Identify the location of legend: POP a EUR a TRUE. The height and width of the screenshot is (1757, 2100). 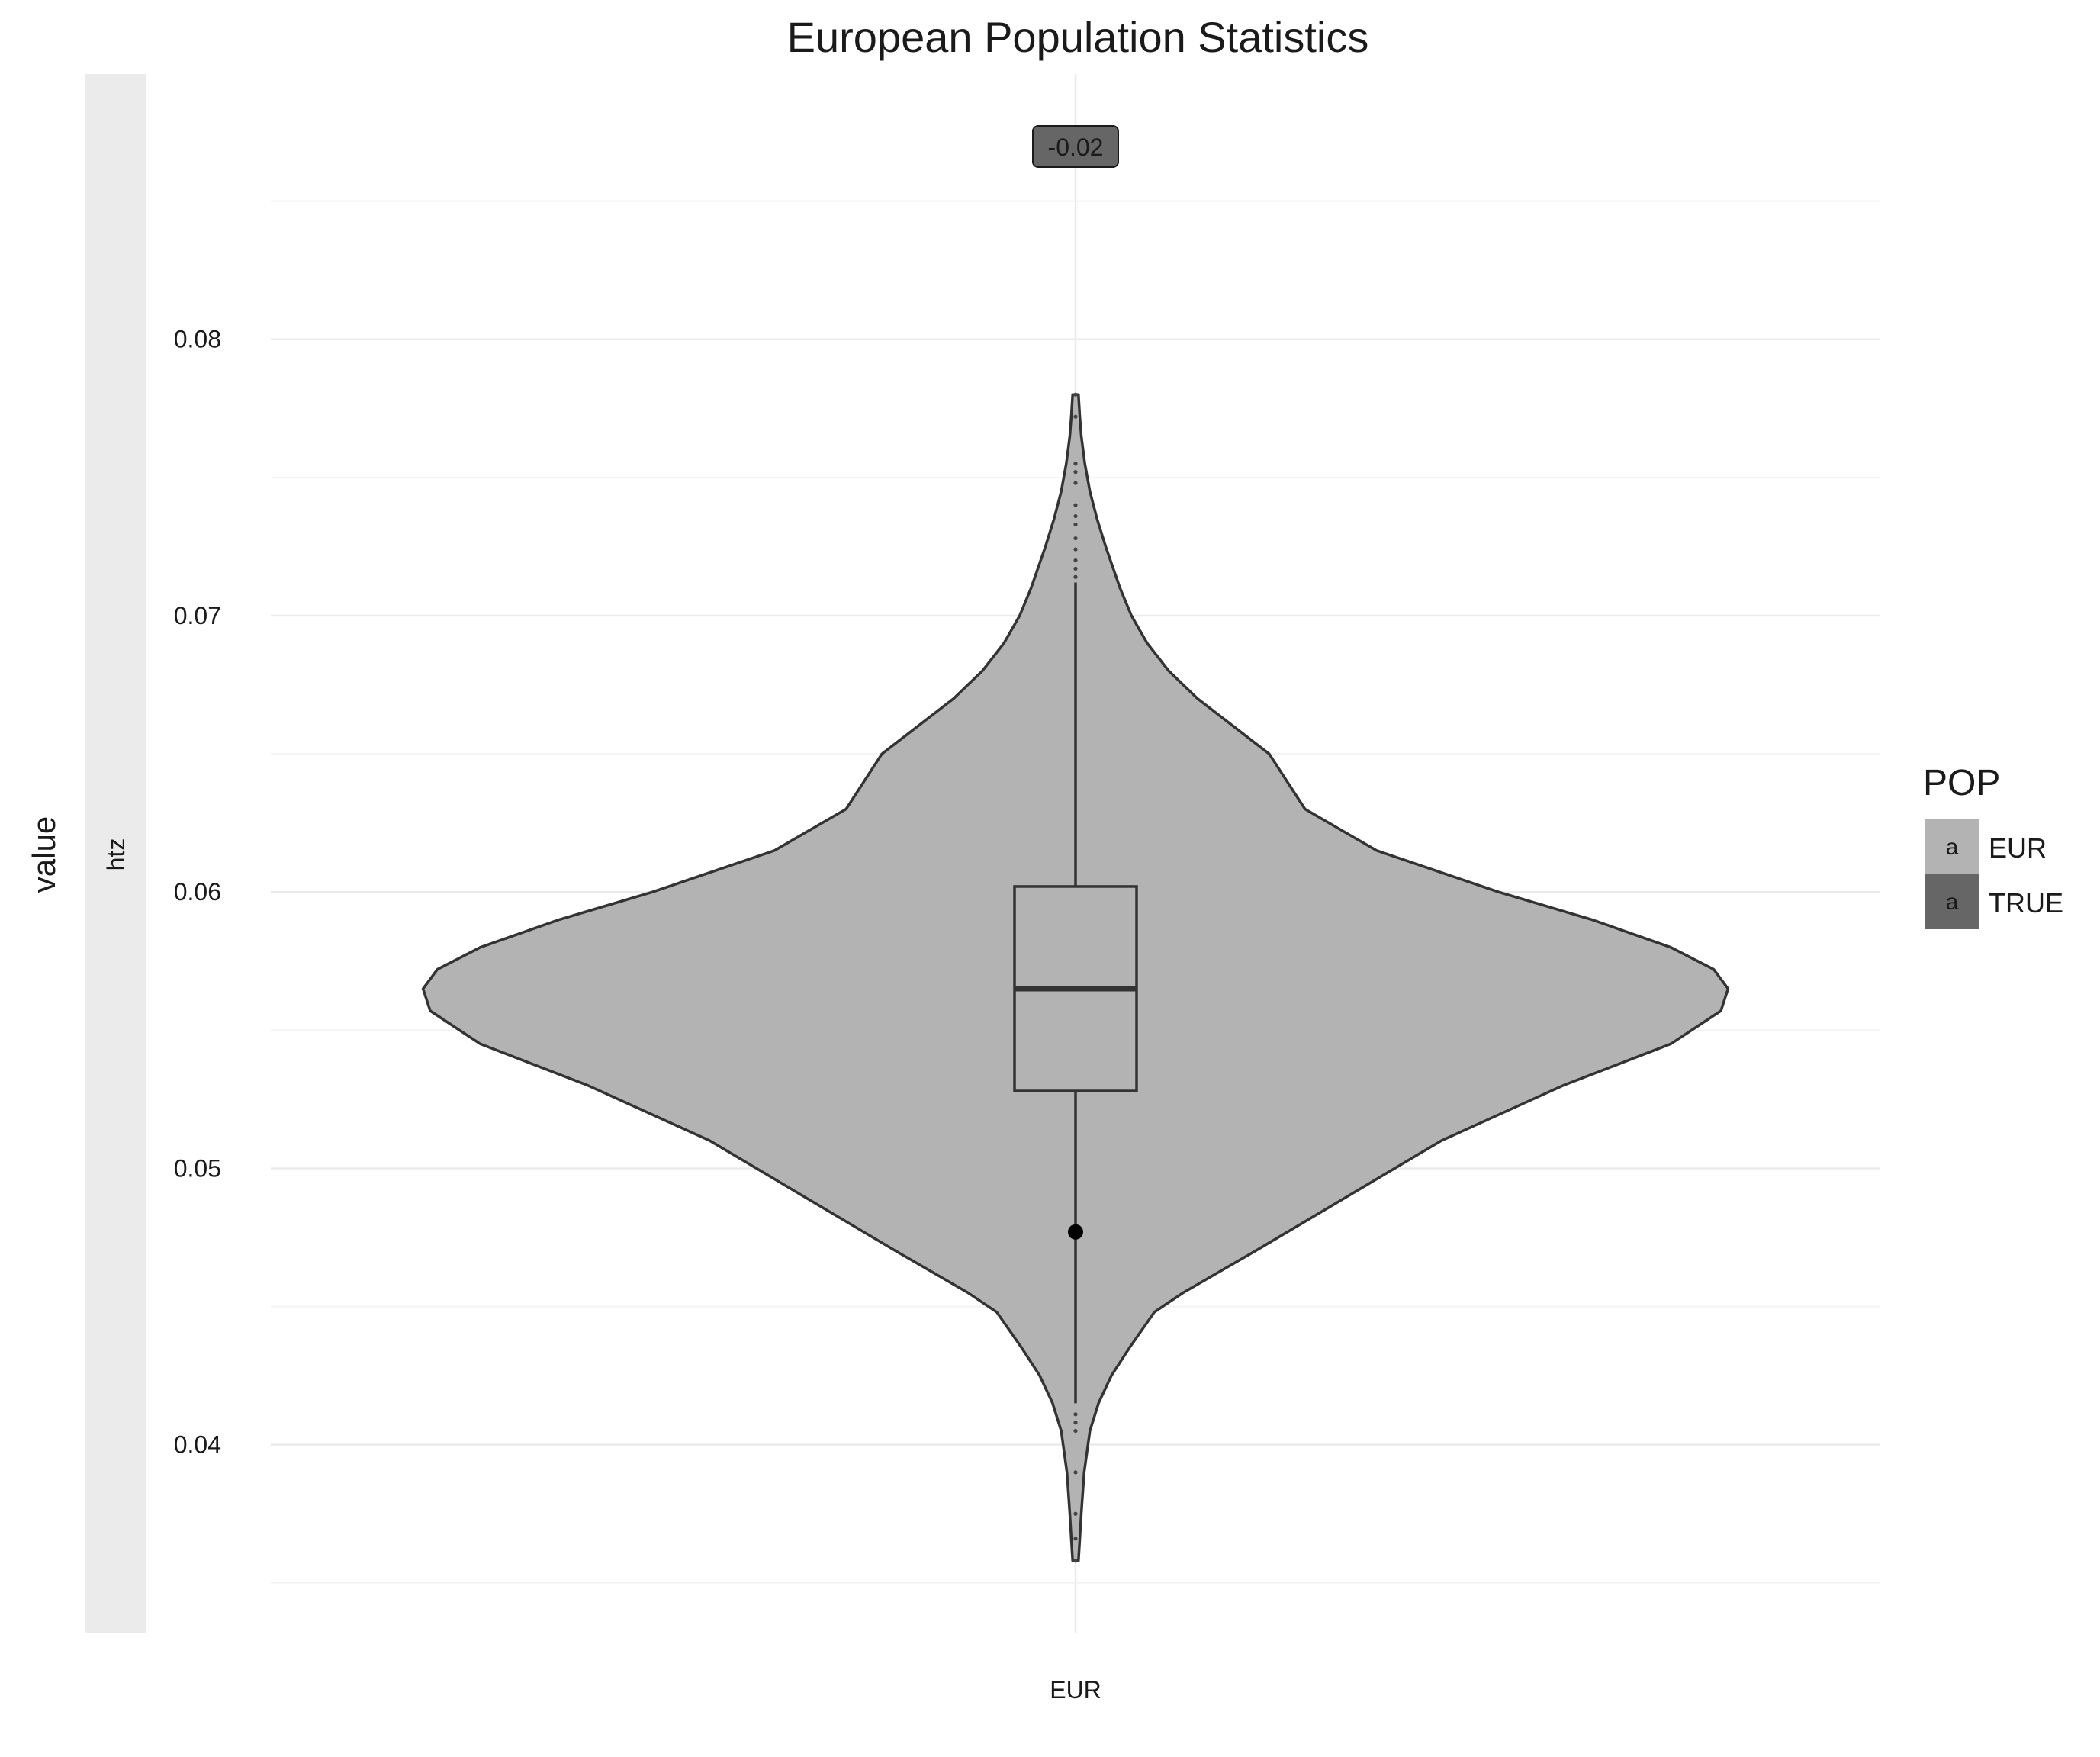
(1993, 846).